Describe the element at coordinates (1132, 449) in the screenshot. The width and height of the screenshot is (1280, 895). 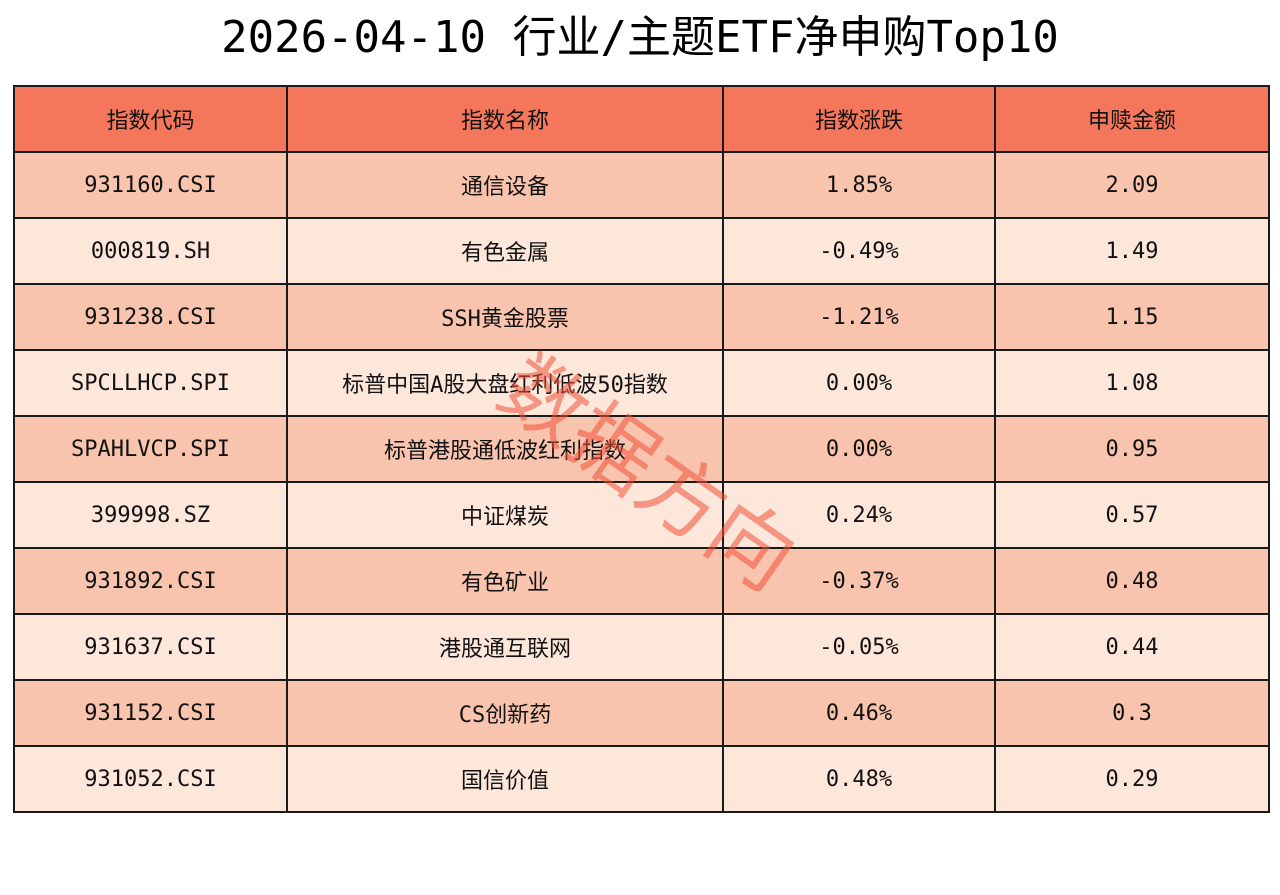
I see `cell-flow-amount: 0.95` at that location.